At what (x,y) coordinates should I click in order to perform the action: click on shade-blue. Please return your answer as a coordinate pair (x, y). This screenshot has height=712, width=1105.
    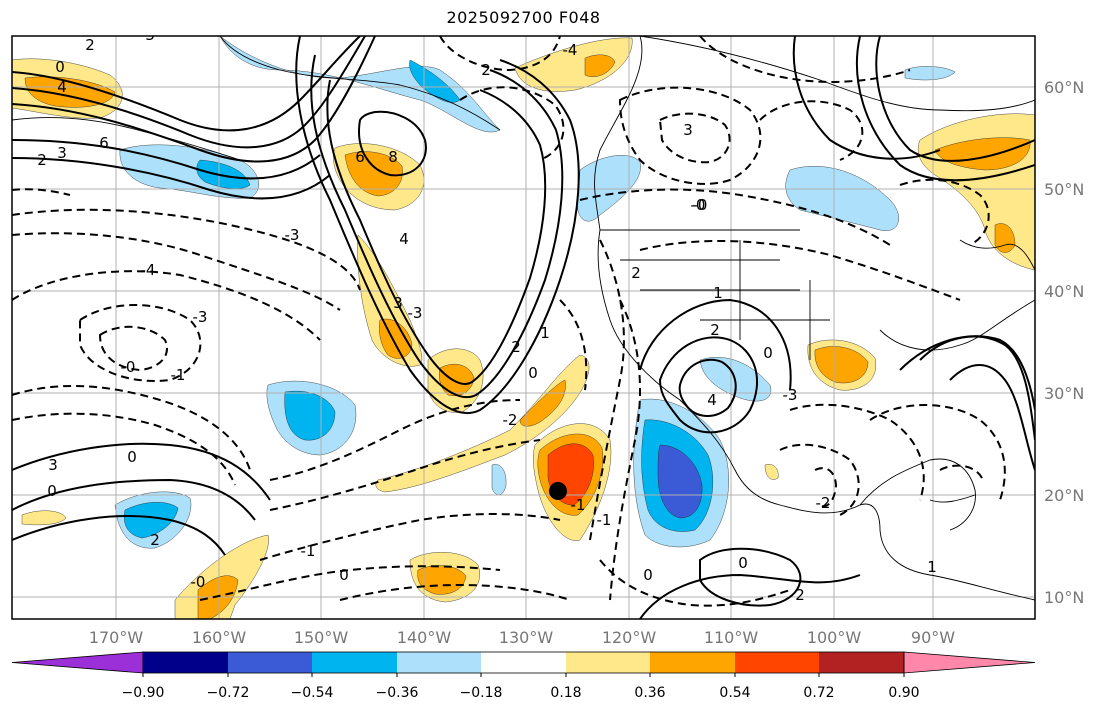
    Looking at the image, I should click on (223, 174).